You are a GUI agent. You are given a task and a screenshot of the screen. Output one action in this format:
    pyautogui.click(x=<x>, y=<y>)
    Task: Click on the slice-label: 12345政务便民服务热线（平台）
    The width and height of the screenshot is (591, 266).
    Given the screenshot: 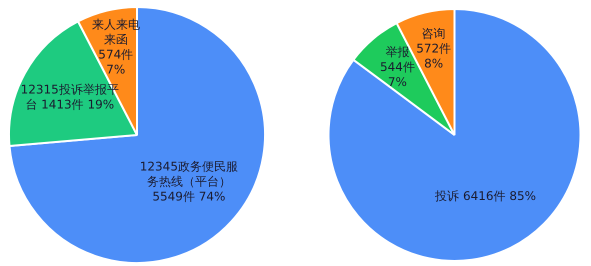 What is the action you would take?
    pyautogui.click(x=189, y=174)
    